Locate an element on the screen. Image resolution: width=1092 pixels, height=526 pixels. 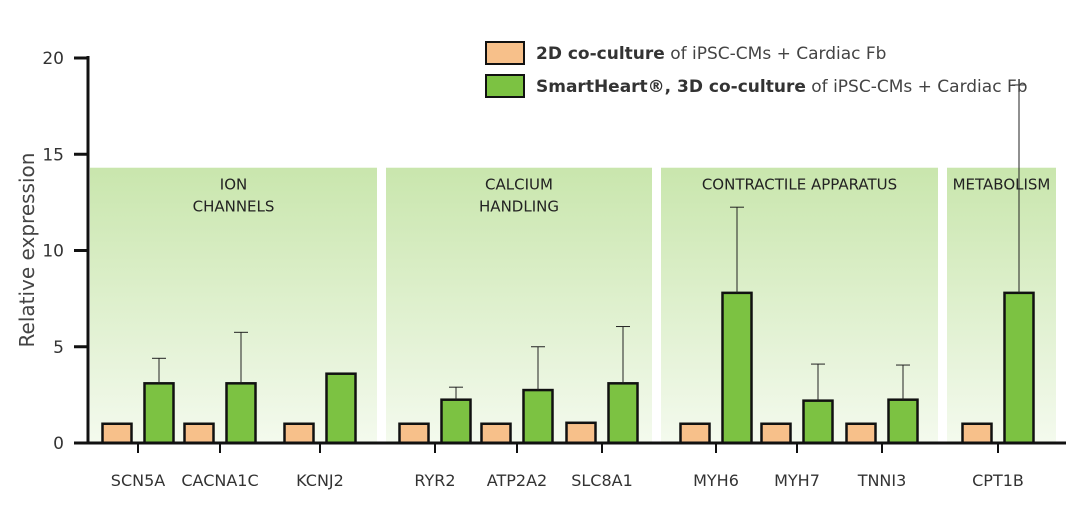
bar-2d-tnni3 is located at coordinates (861, 433).